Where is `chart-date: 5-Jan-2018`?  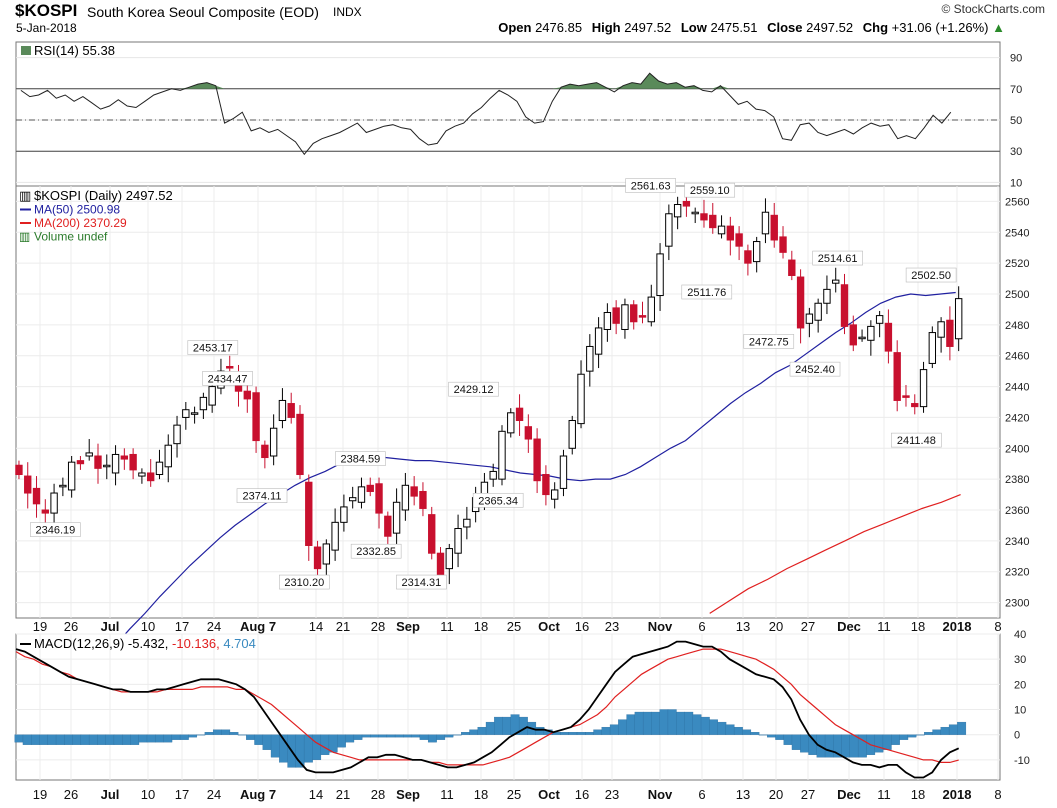
chart-date: 5-Jan-2018 is located at coordinates (46, 28).